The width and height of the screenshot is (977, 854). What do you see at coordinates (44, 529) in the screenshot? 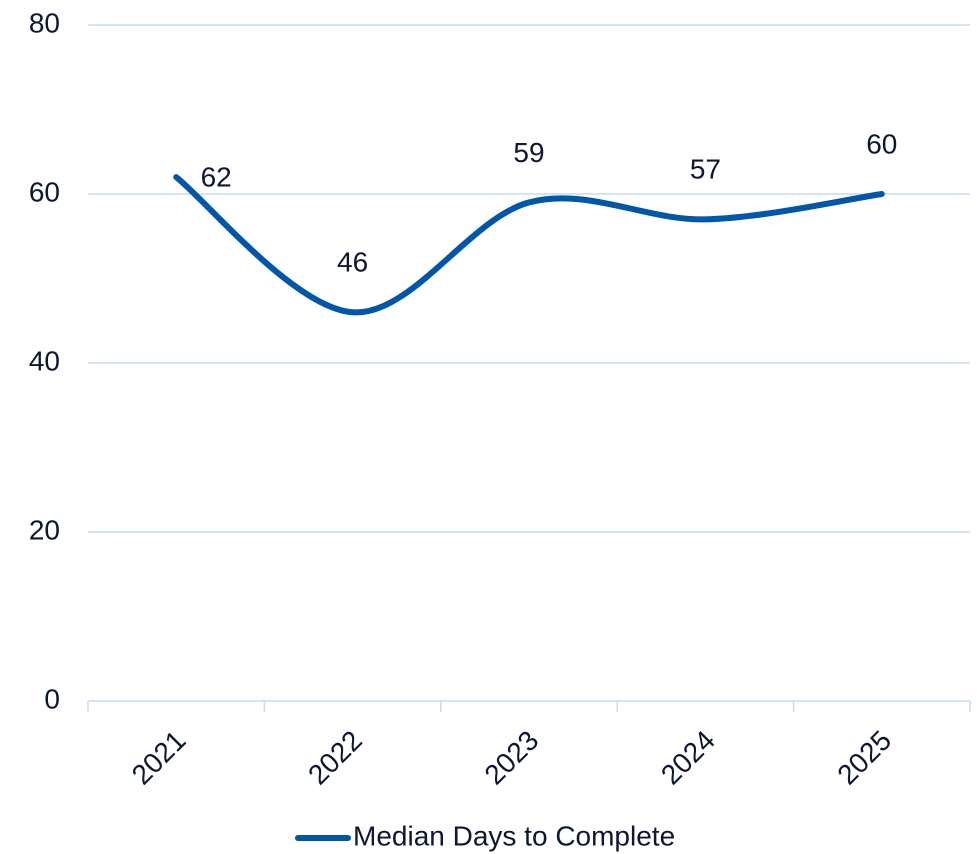
I see `y-tick-label: 20` at bounding box center [44, 529].